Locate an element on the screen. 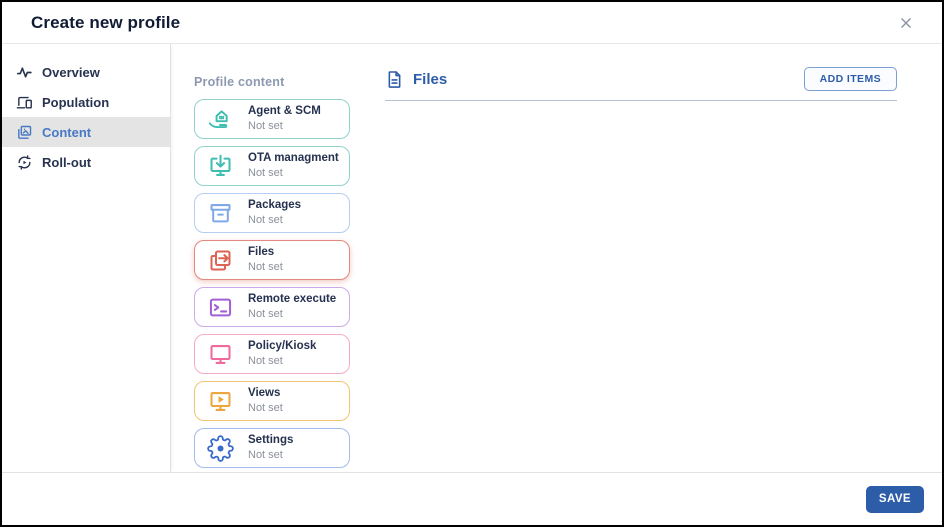 This screenshot has height=527, width=944. close-icon is located at coordinates (906, 23).